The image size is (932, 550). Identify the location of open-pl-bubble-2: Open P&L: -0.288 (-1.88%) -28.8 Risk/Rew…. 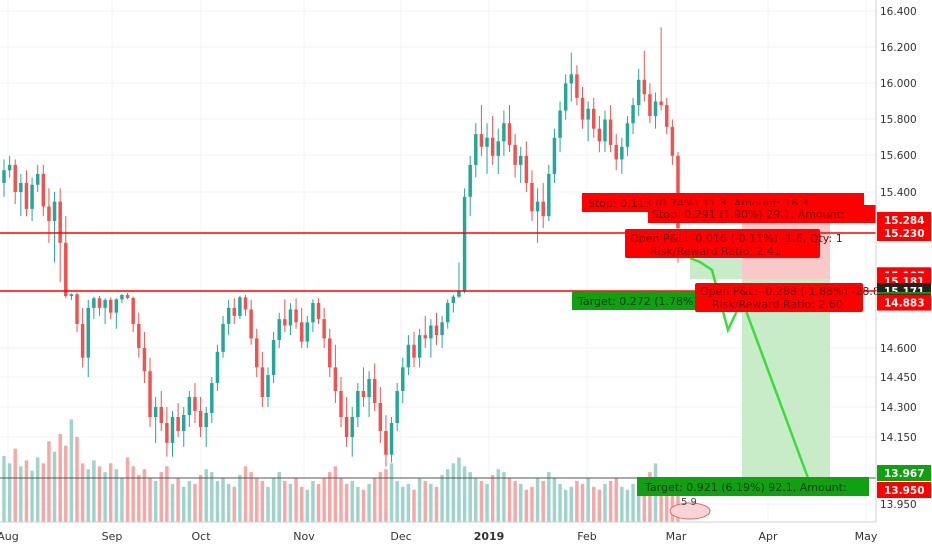
(787, 297).